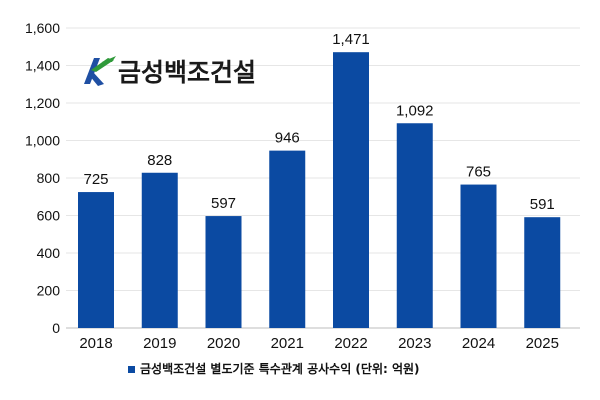 Image resolution: width=600 pixels, height=400 pixels. Describe the element at coordinates (42, 103) in the screenshot. I see `y-tick-label: 1,200` at that location.